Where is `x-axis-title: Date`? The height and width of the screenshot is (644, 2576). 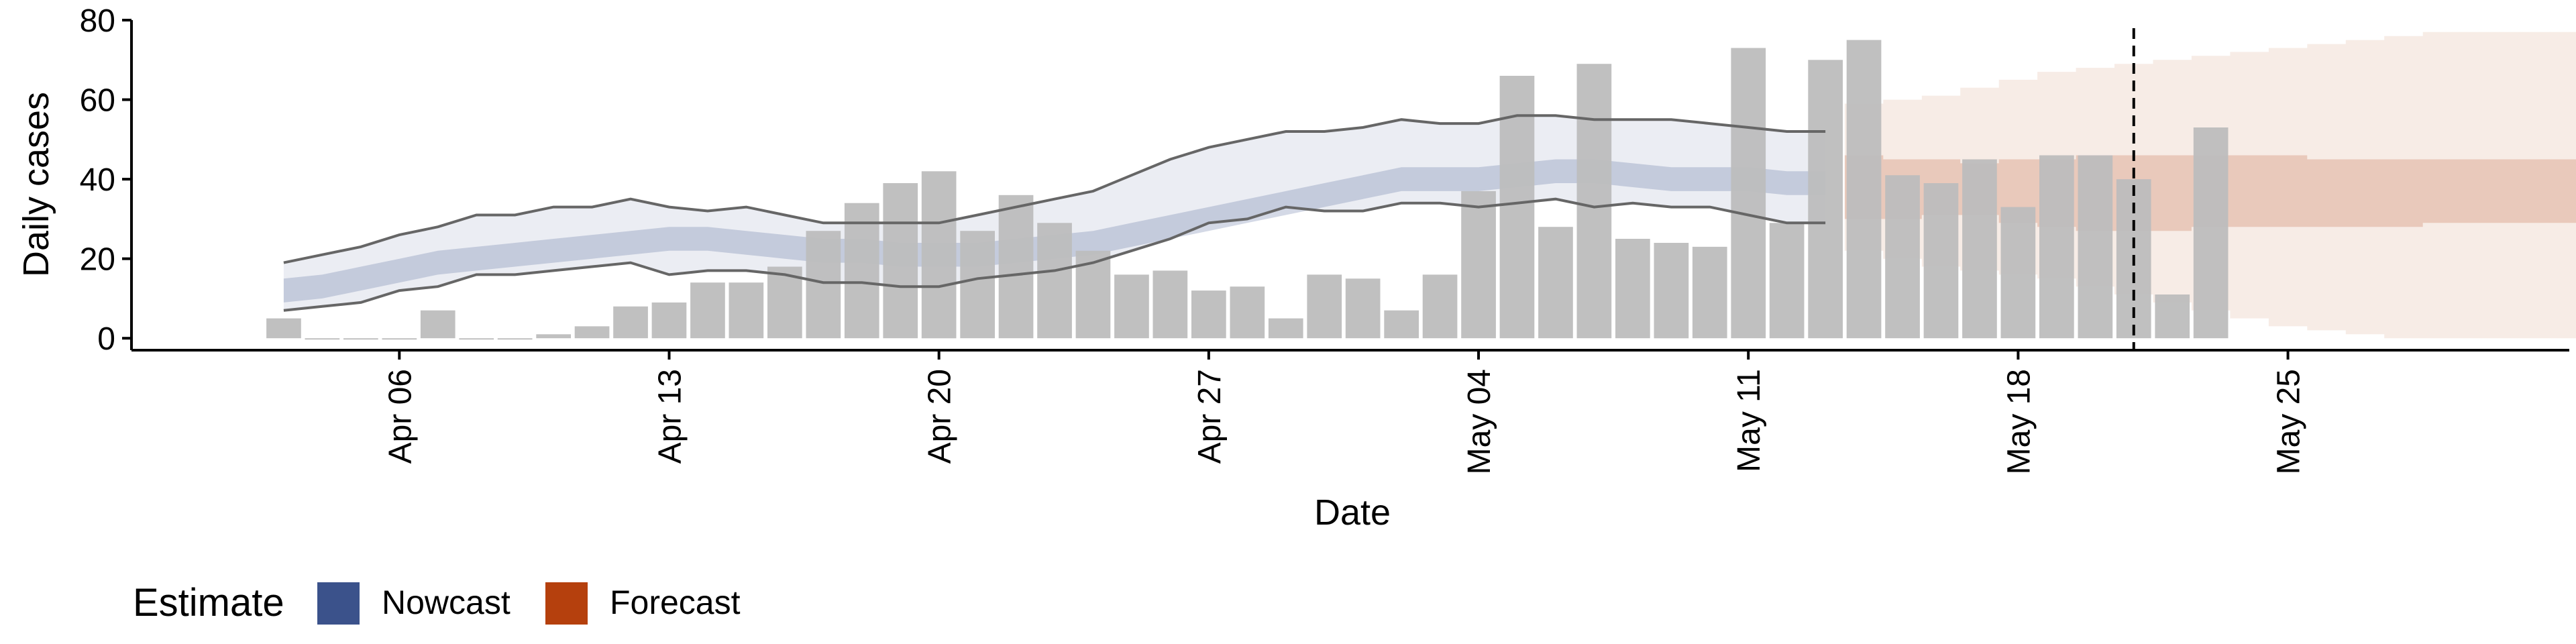 x-axis-title: Date is located at coordinates (1352, 512).